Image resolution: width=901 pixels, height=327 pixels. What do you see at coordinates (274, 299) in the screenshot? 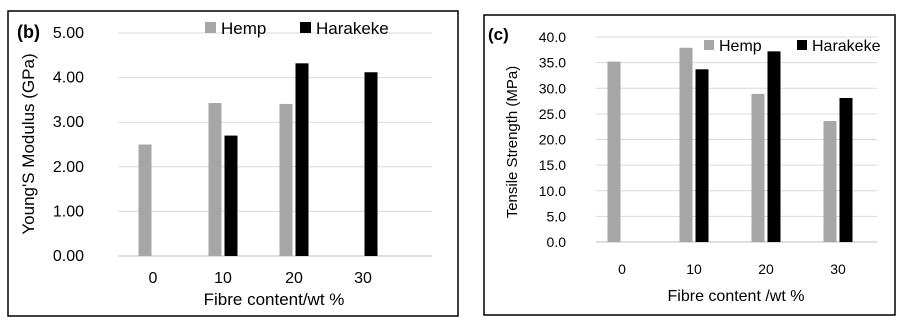
I see `x-axis-title: Fibre content/wt %` at bounding box center [274, 299].